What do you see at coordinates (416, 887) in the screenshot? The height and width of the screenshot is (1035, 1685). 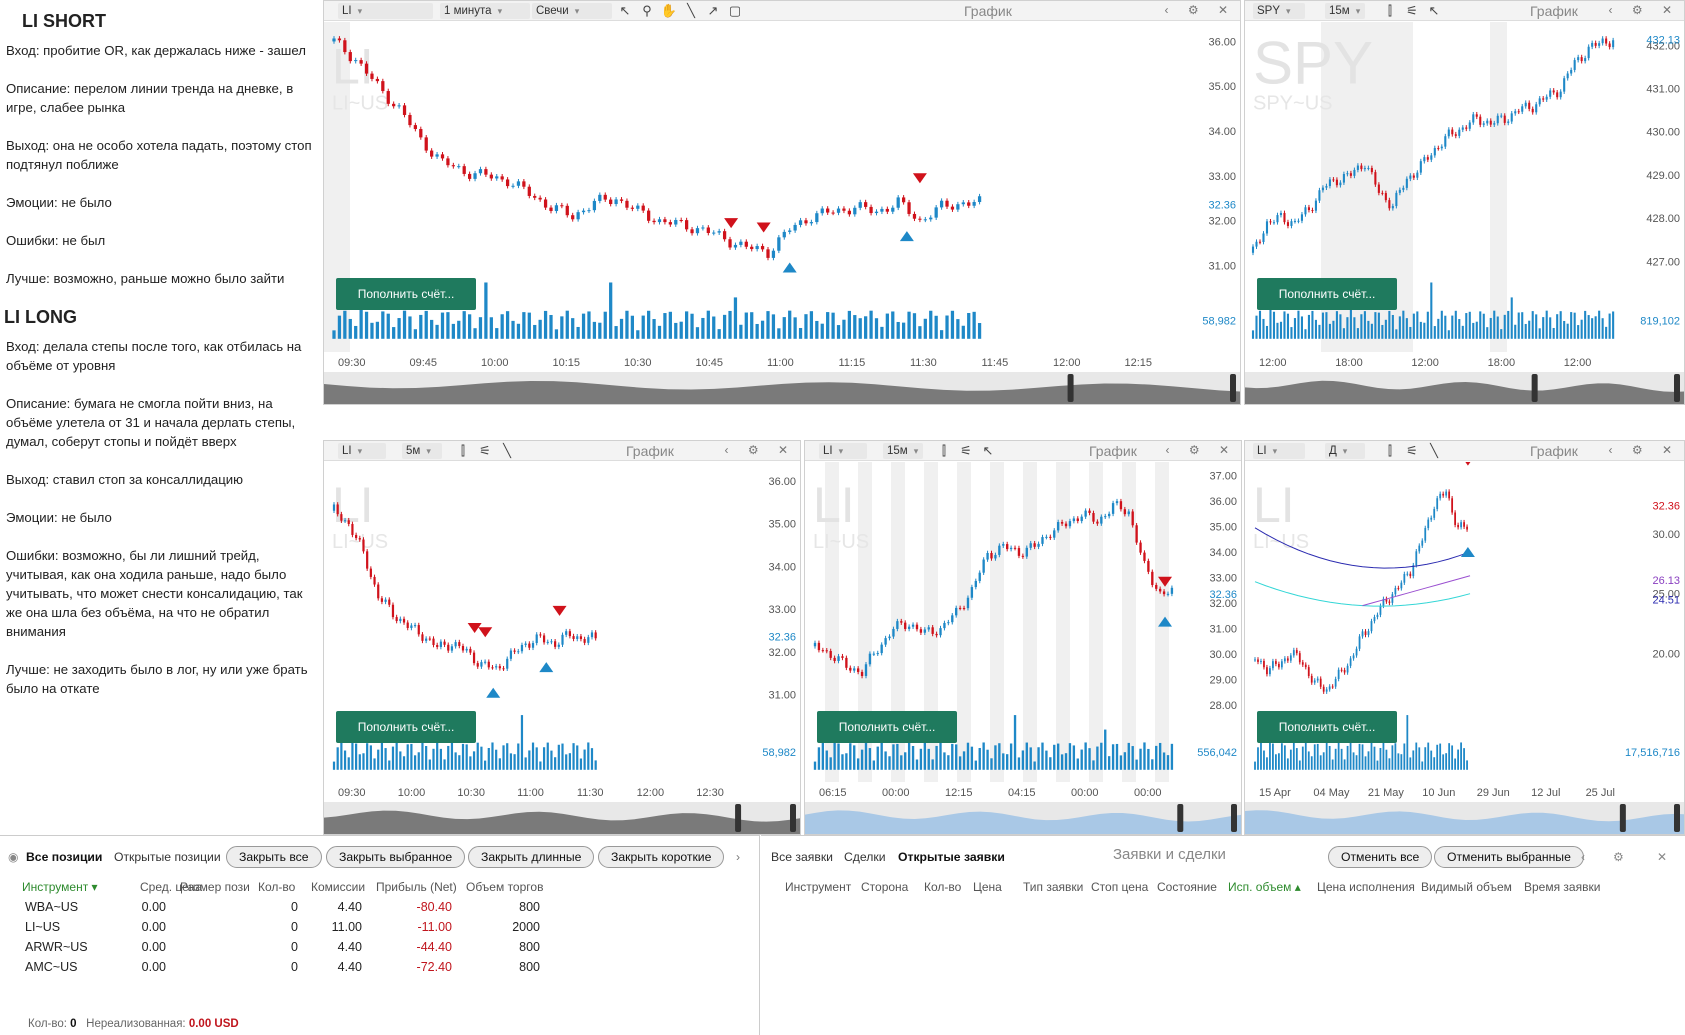 I see `positions-column-header: Прибыль (Net)` at bounding box center [416, 887].